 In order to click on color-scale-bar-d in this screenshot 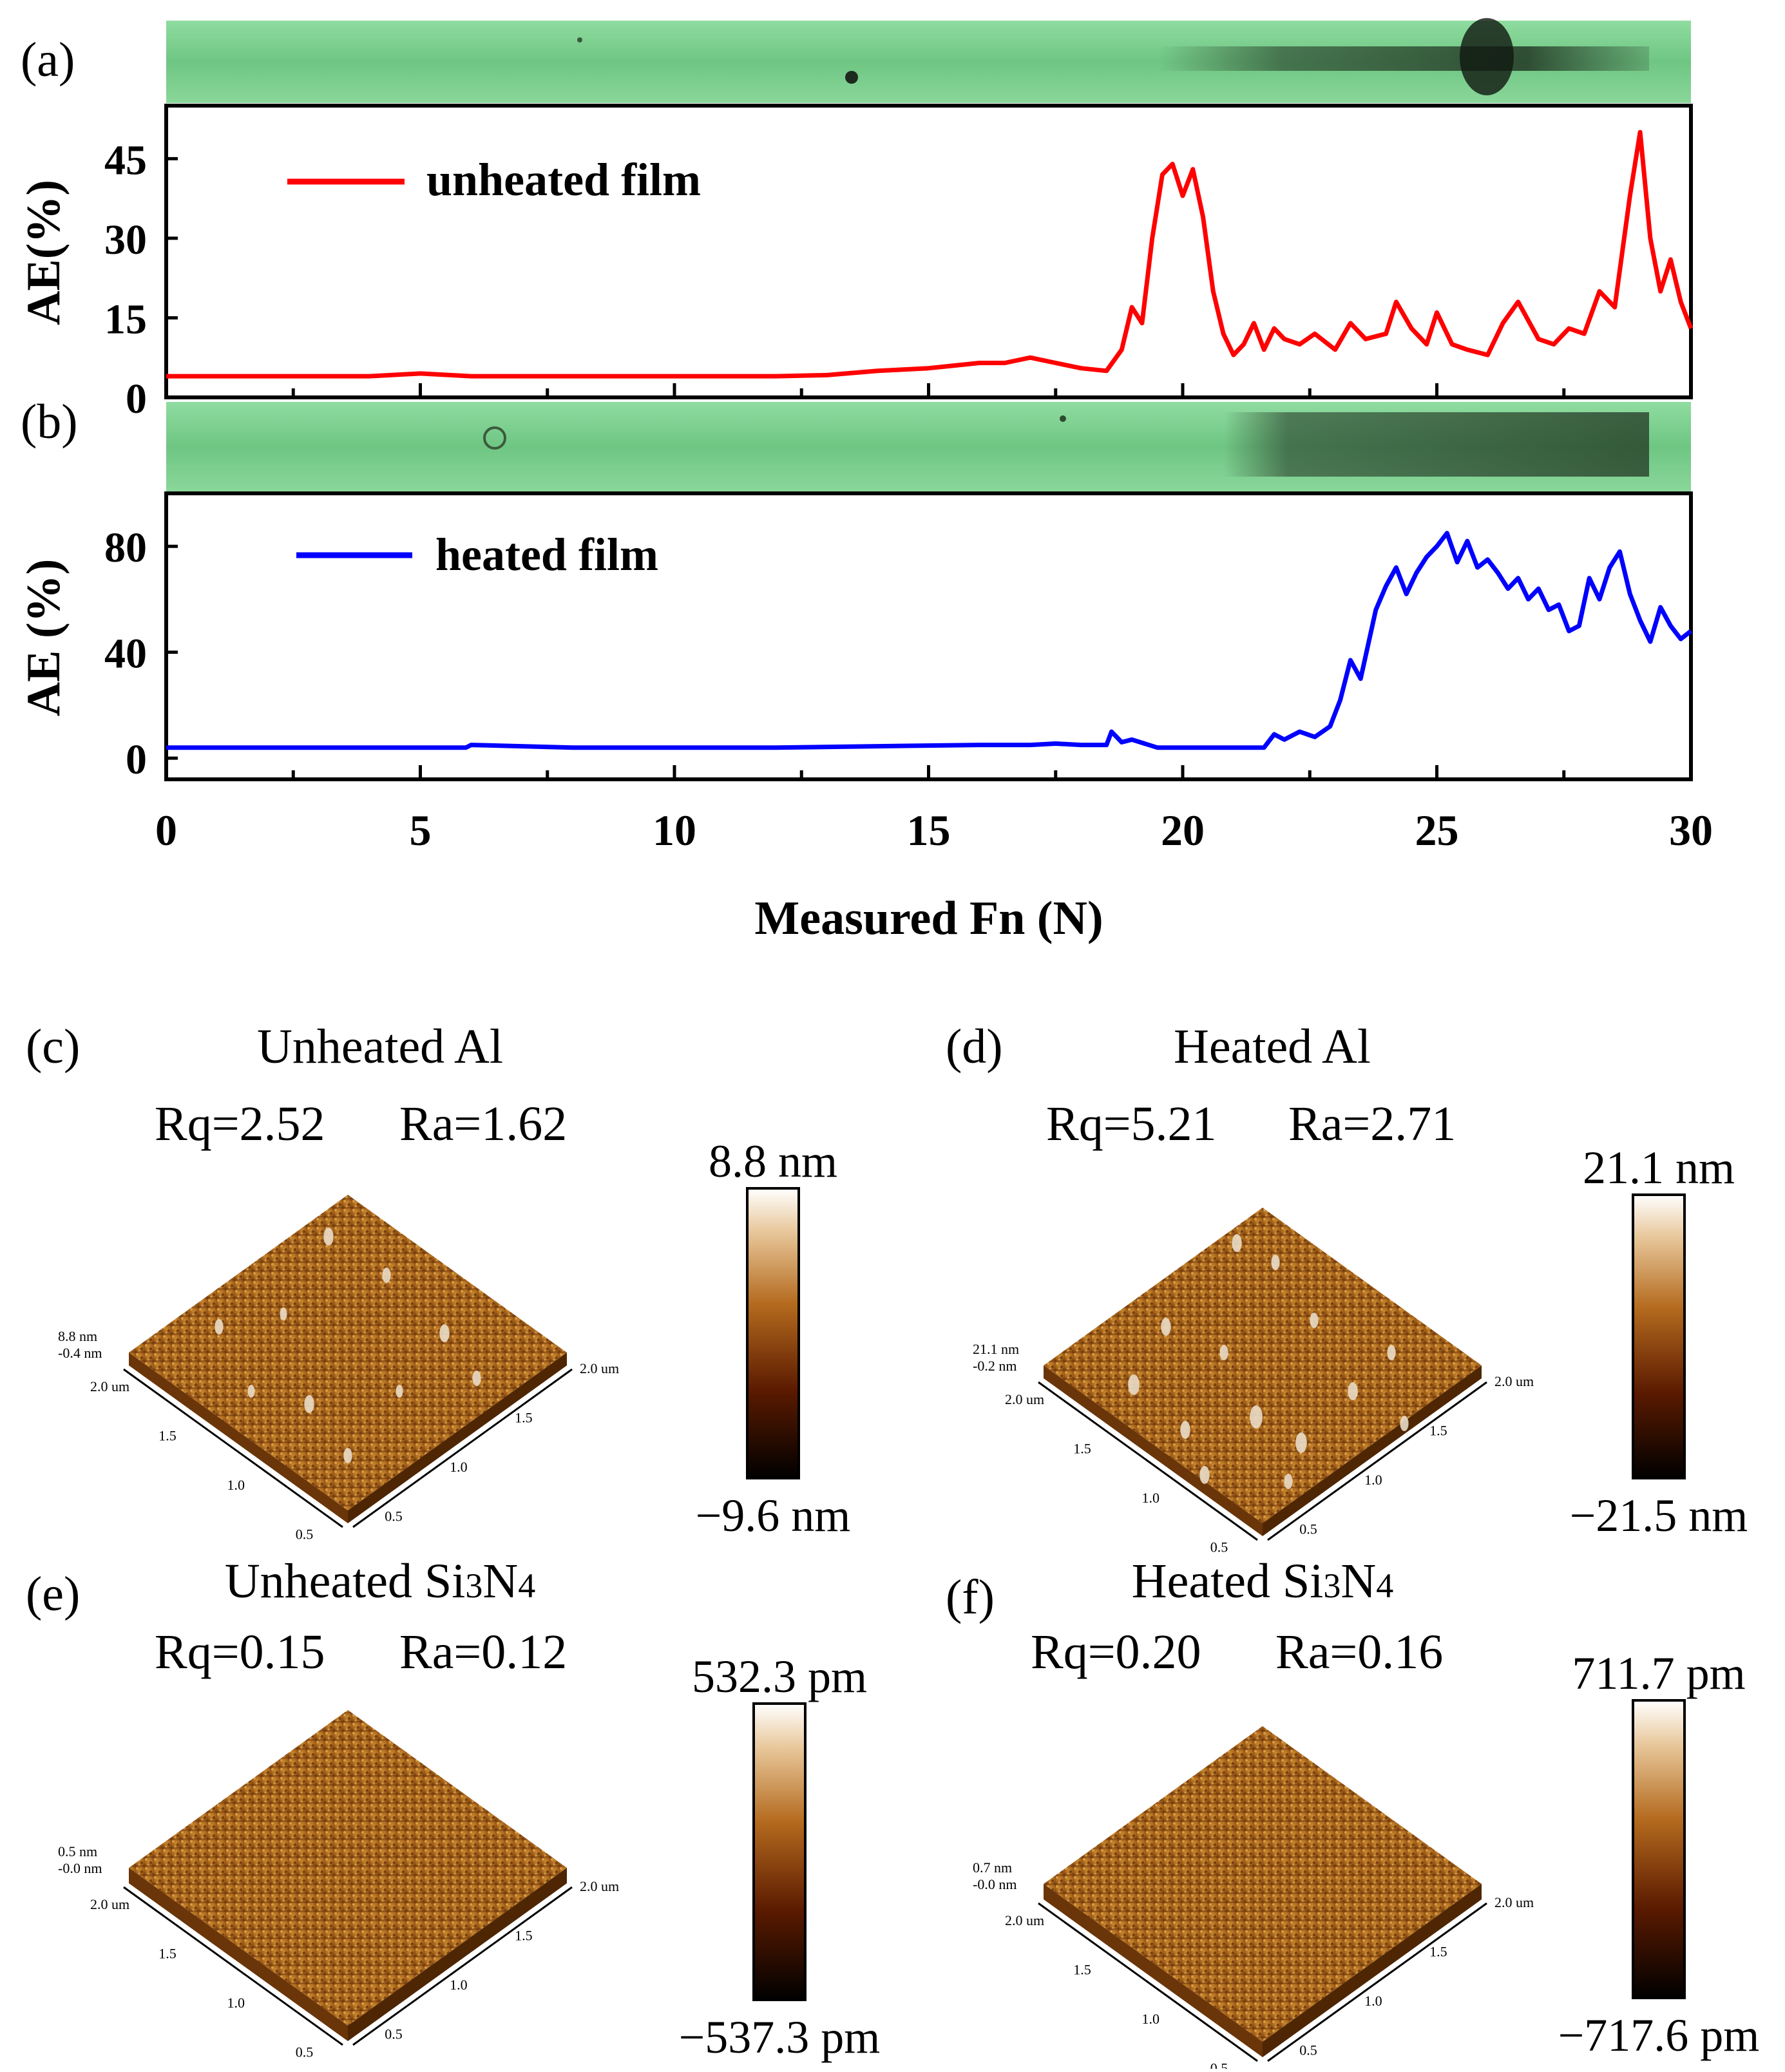, I will do `click(1659, 1336)`.